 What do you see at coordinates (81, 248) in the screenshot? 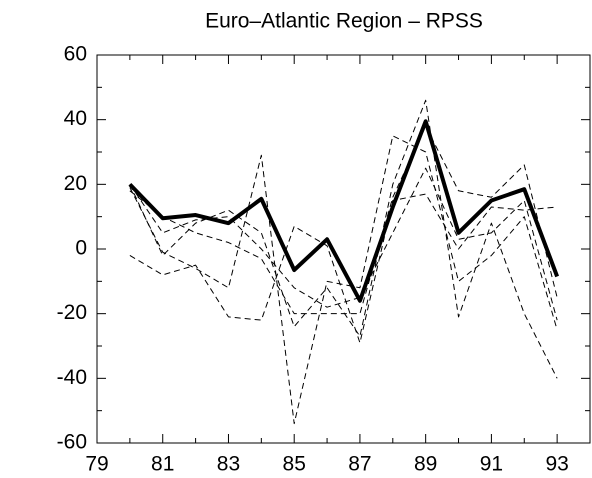
I see `y-tick-label: 0` at bounding box center [81, 248].